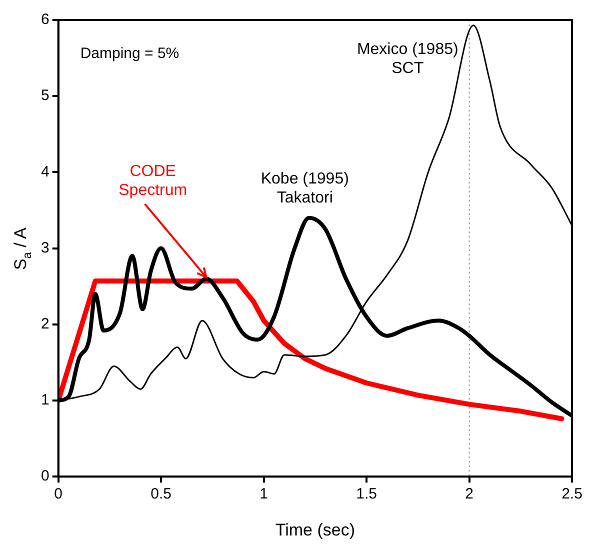 The width and height of the screenshot is (596, 555). What do you see at coordinates (22, 248) in the screenshot?
I see `y-axis-title: Sa / A` at bounding box center [22, 248].